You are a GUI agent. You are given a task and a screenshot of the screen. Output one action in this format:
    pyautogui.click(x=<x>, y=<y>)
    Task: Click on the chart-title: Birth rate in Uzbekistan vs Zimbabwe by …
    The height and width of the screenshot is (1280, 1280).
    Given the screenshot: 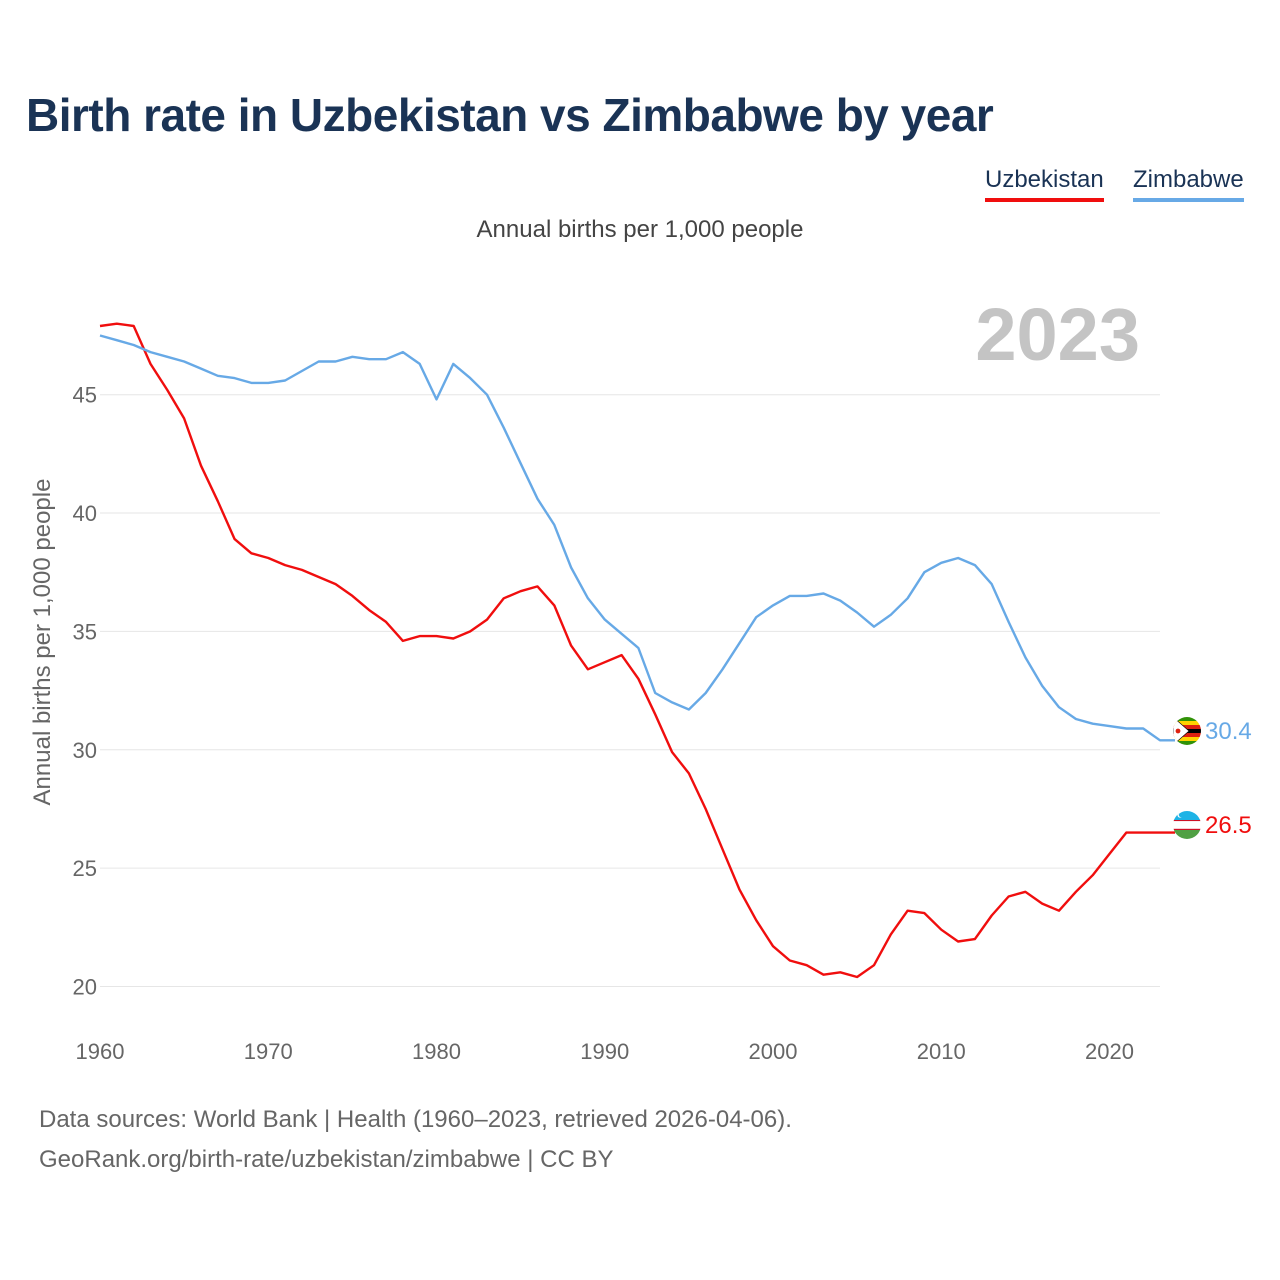 What is the action you would take?
    pyautogui.click(x=510, y=115)
    